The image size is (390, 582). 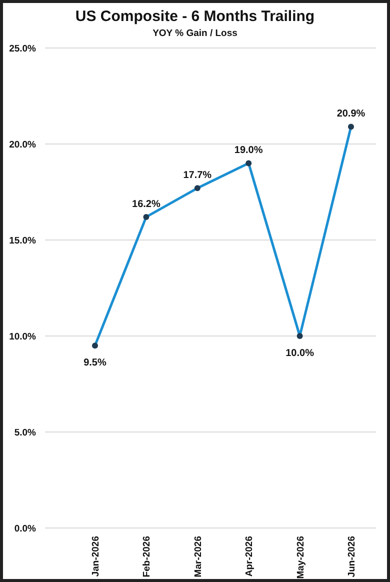 What do you see at coordinates (198, 557) in the screenshot?
I see `x-tick-label: Mar-2026` at bounding box center [198, 557].